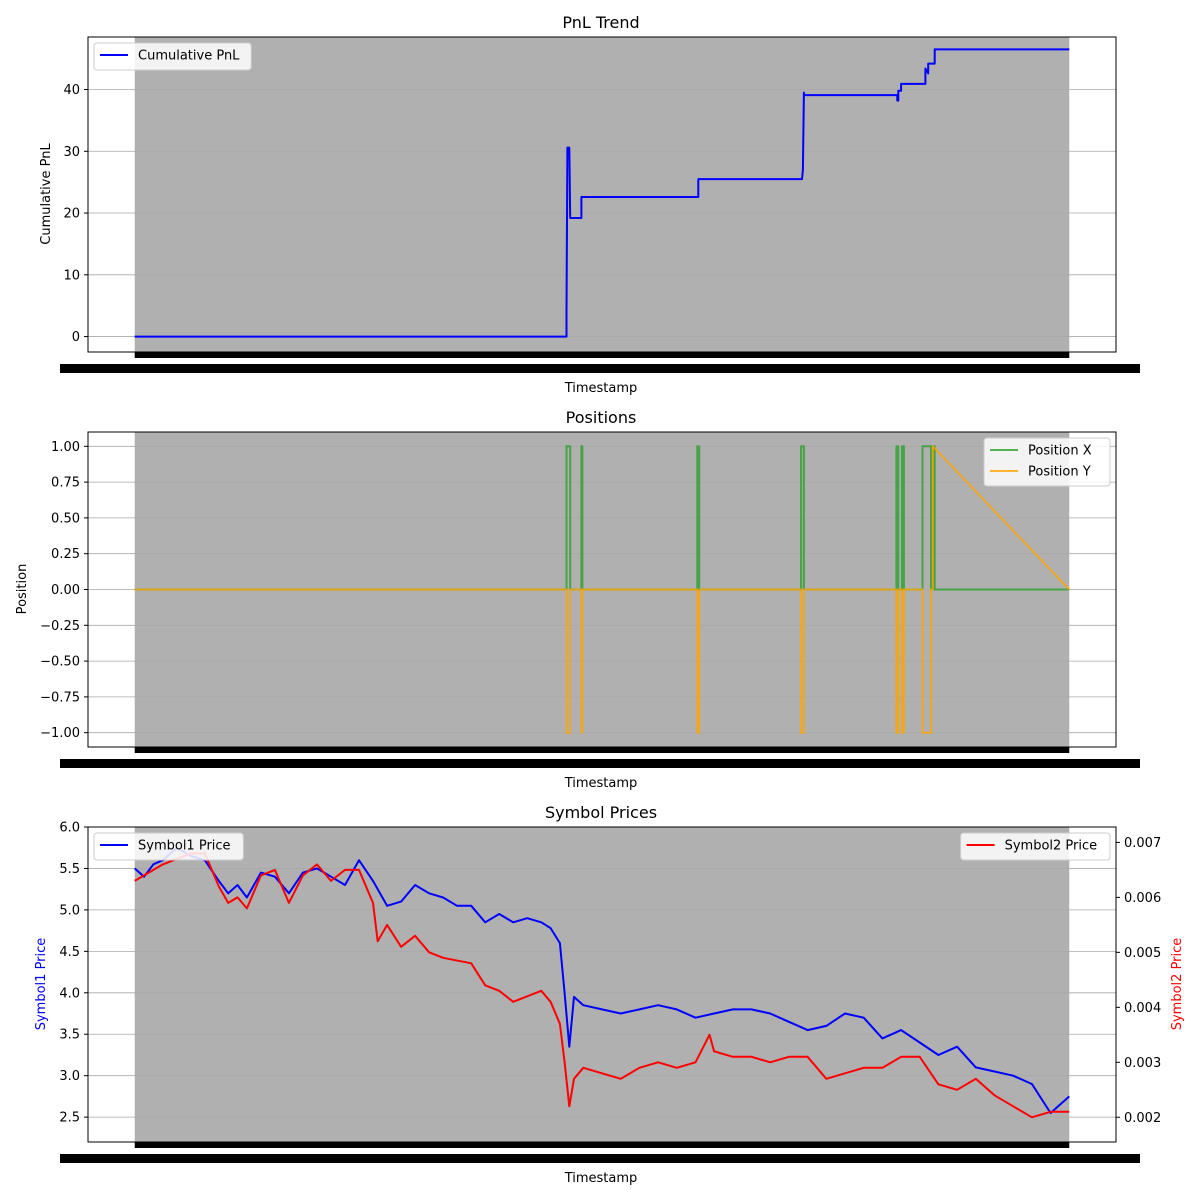 This screenshot has height=1200, width=1200. Describe the element at coordinates (60, 626) in the screenshot. I see `positions-y-tick-label: −0.25` at that location.